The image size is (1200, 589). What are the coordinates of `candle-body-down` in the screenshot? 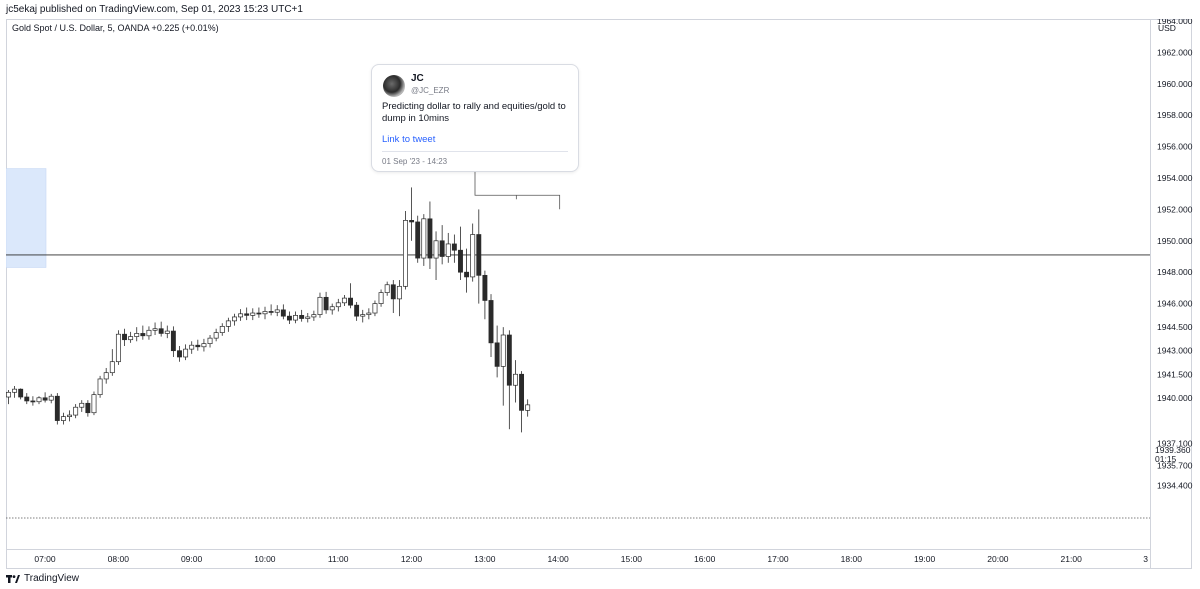 It's located at (350, 301).